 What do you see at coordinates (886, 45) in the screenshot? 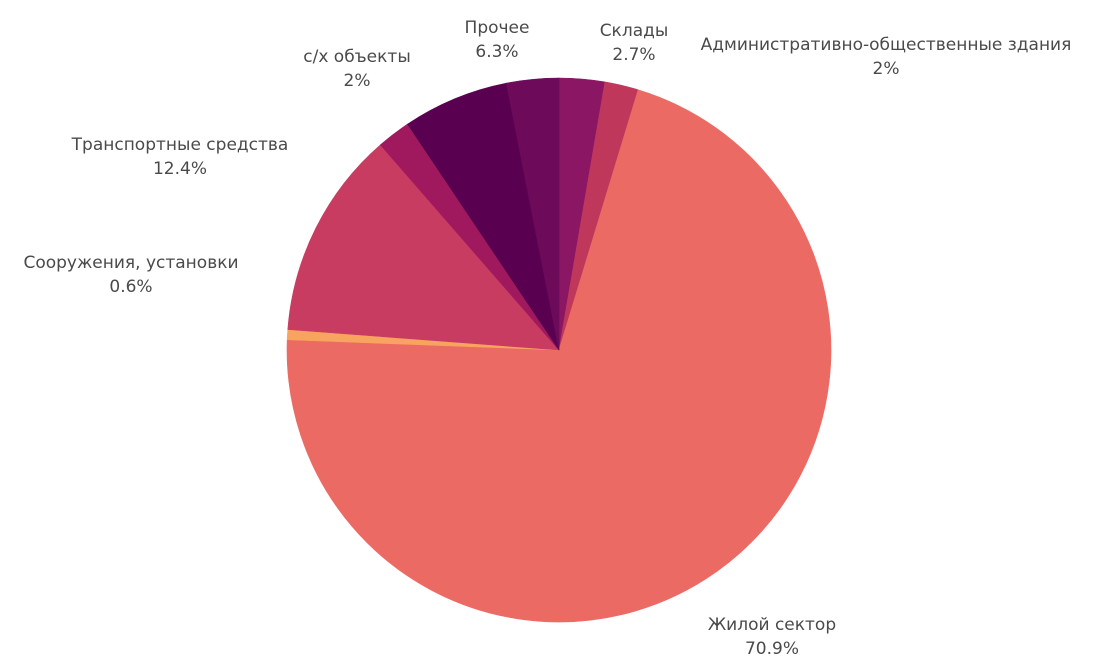
I see `slice-label: Административно-общественные здания` at bounding box center [886, 45].